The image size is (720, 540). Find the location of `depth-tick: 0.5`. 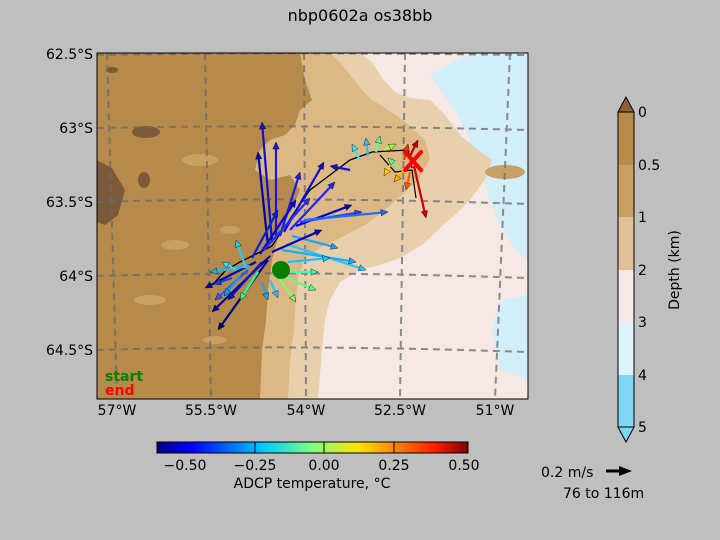

depth-tick: 0.5 is located at coordinates (649, 166).